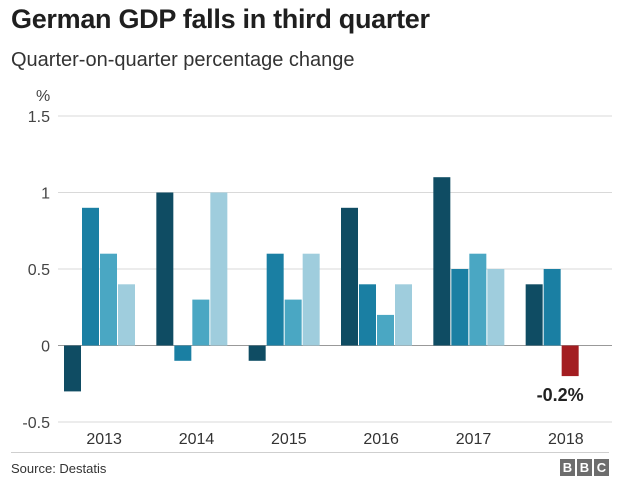  What do you see at coordinates (39, 270) in the screenshot?
I see `y-tick-label: 0.5` at bounding box center [39, 270].